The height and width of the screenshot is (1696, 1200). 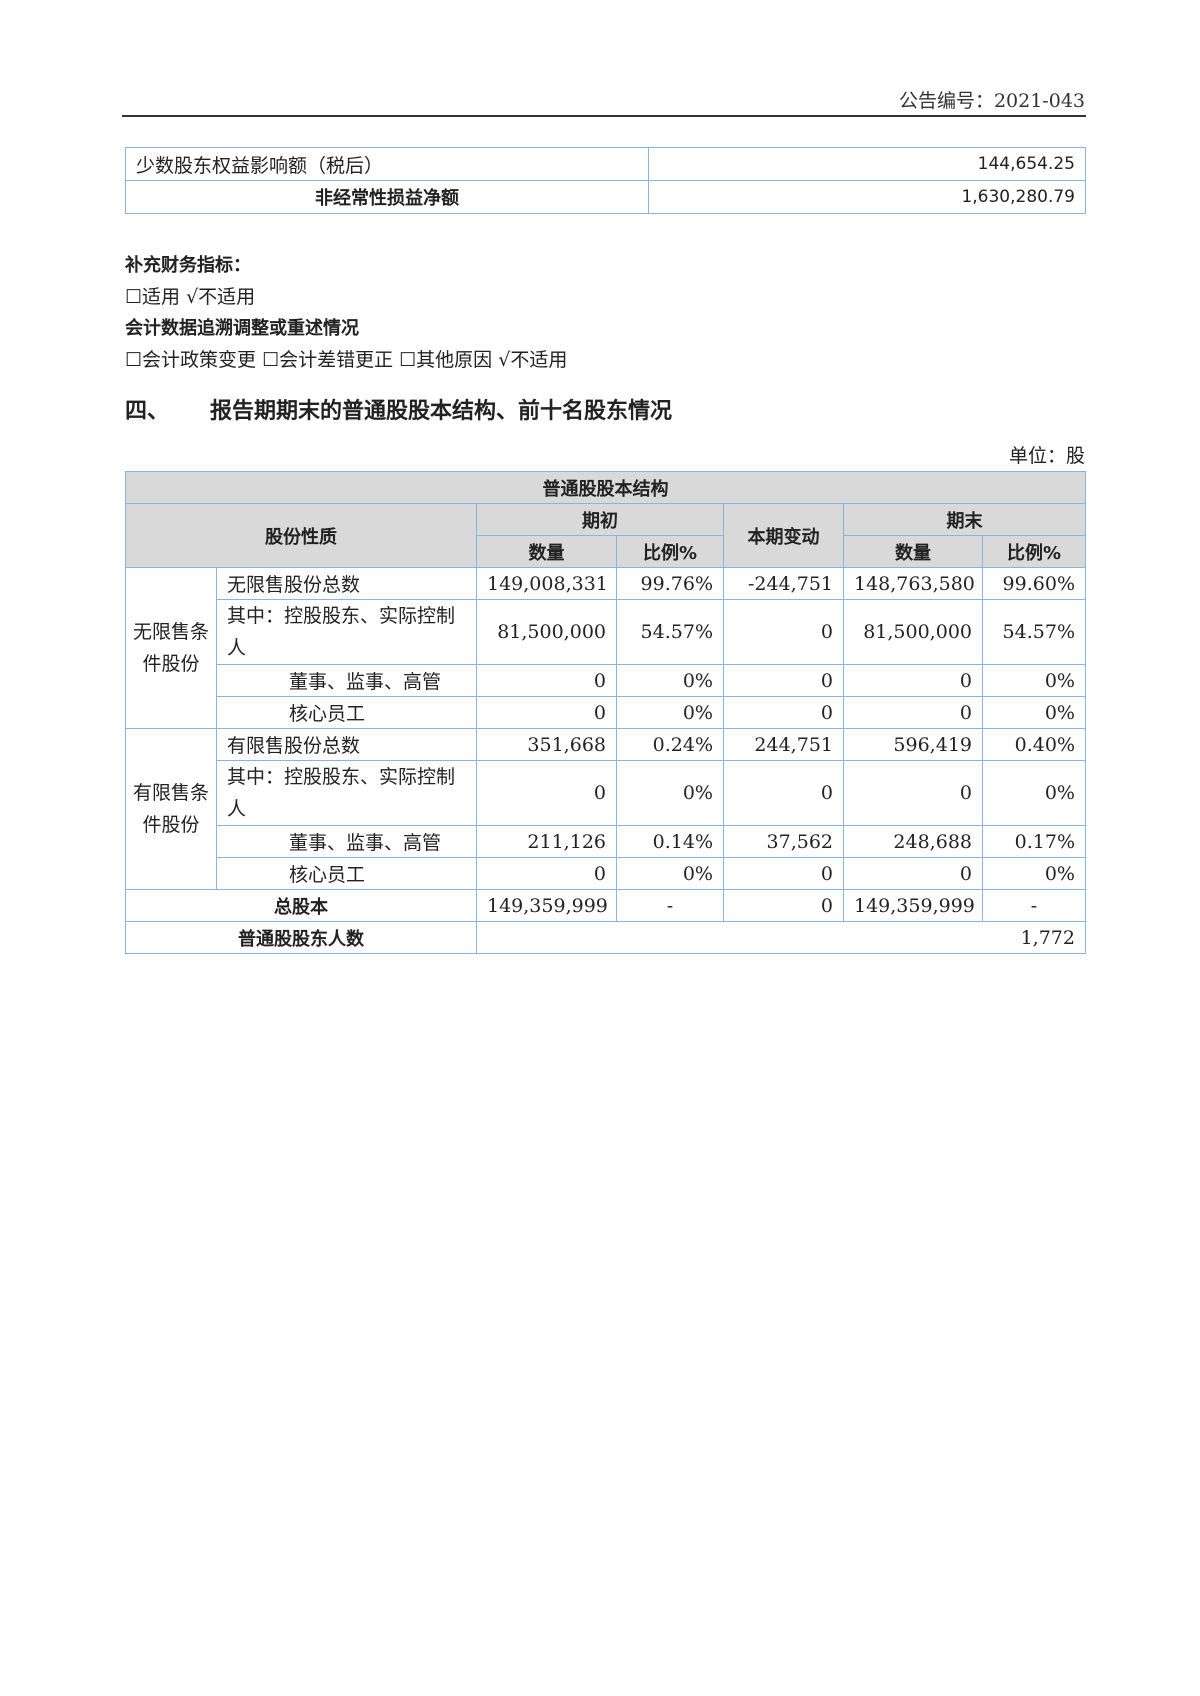 What do you see at coordinates (546, 551) in the screenshot?
I see `col-begin-qty: 数量` at bounding box center [546, 551].